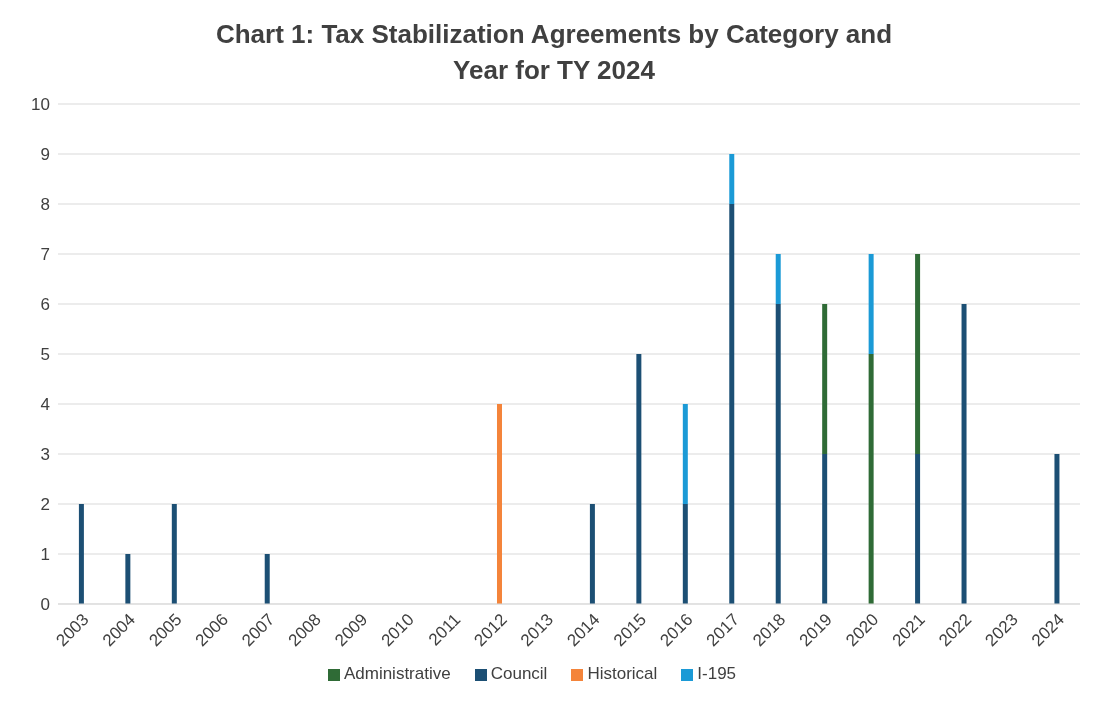 The width and height of the screenshot is (1108, 706). Describe the element at coordinates (45, 305) in the screenshot. I see `y-tick-label: 6` at that location.